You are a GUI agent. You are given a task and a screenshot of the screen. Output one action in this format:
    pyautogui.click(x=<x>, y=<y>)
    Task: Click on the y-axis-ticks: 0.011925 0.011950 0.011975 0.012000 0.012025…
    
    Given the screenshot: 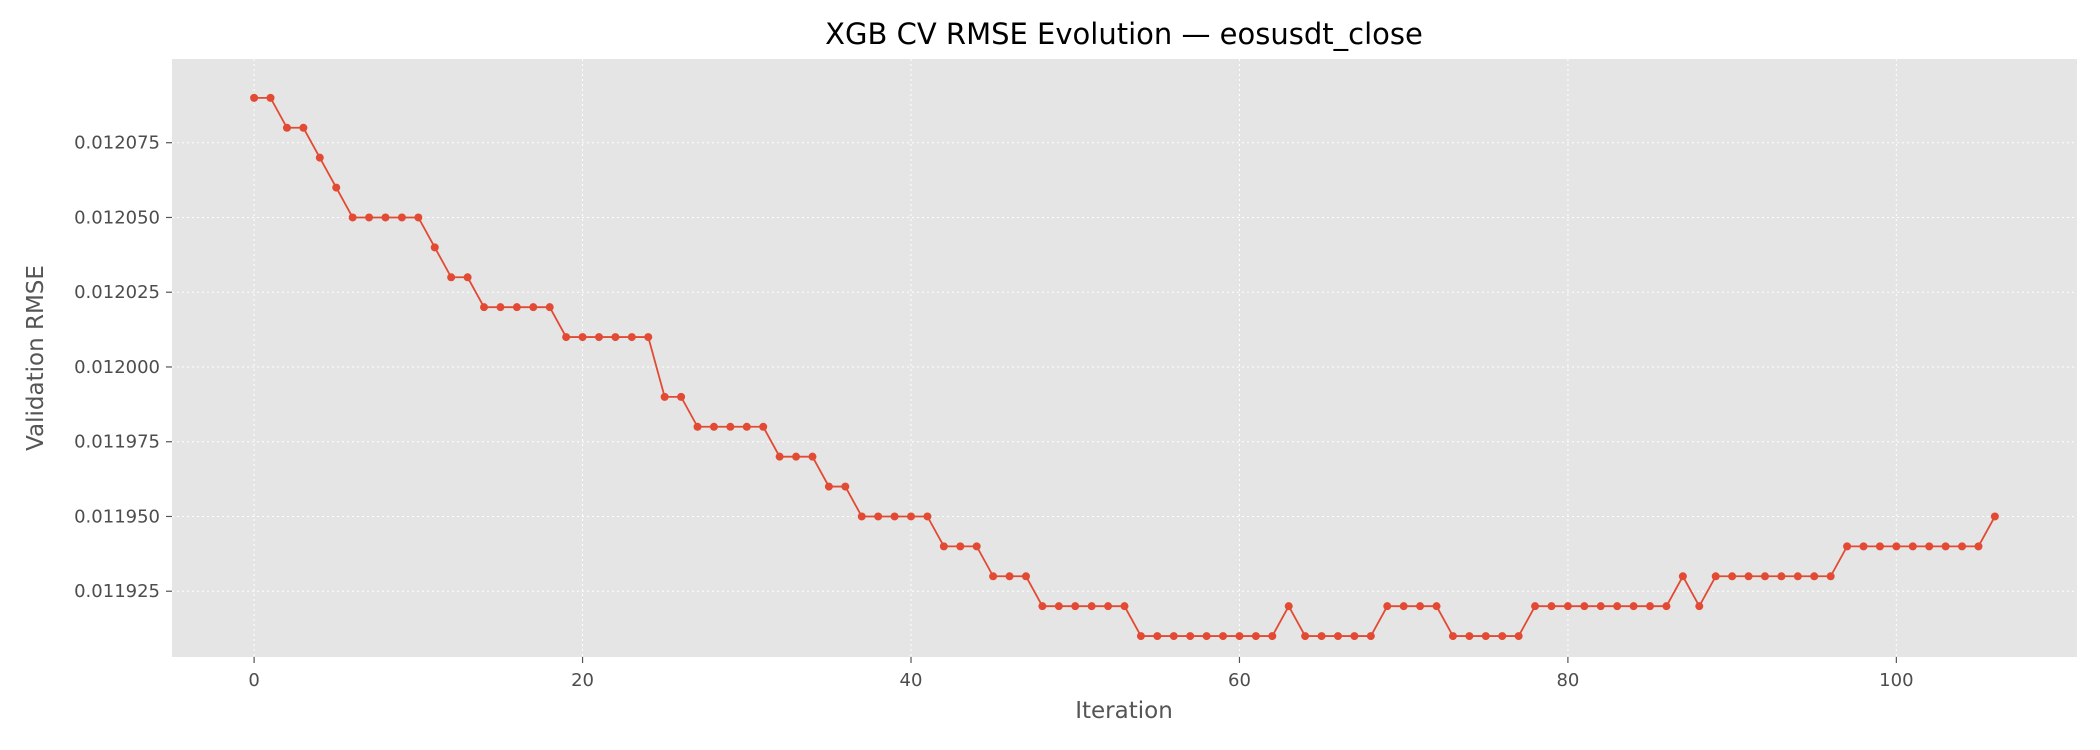 What is the action you would take?
    pyautogui.click(x=123, y=367)
    